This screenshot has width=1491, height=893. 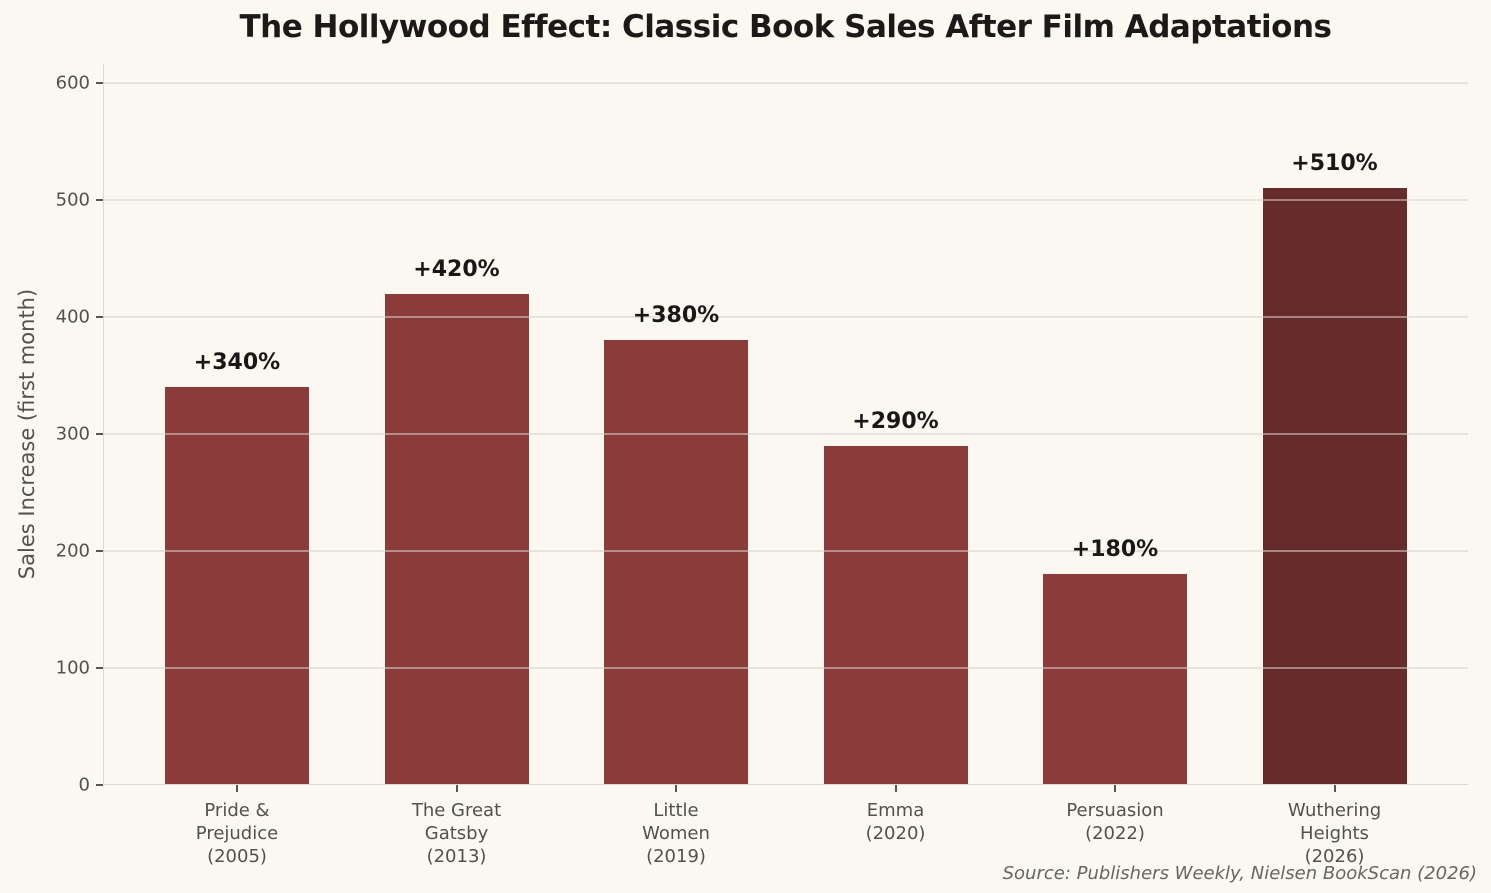 I want to click on y-tick-label-600: 600, so click(x=72, y=83).